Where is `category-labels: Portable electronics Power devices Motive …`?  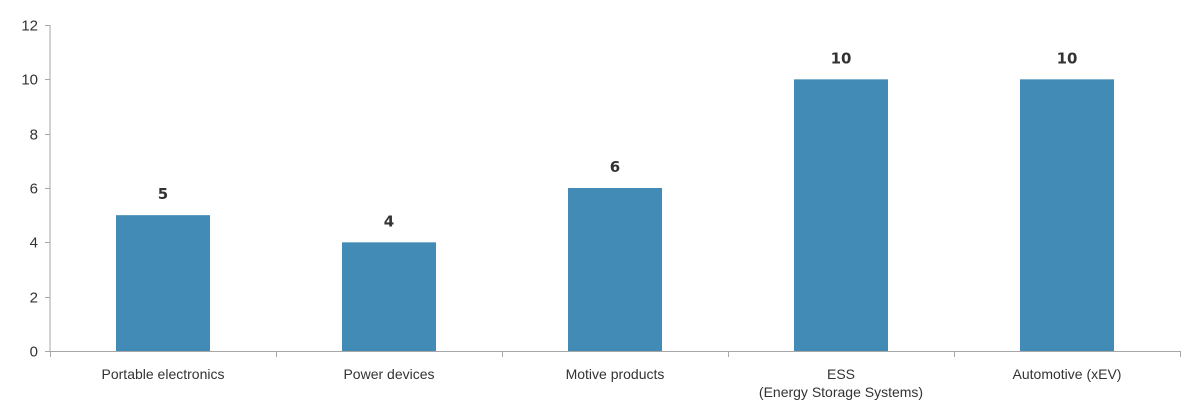 category-labels: Portable electronics Power devices Motive … is located at coordinates (612, 383).